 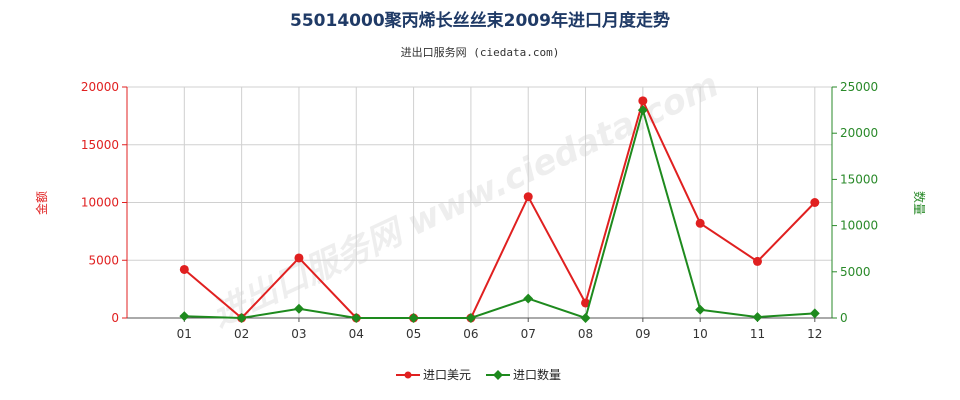 What do you see at coordinates (184, 334) in the screenshot?
I see `x-tick-label: 01` at bounding box center [184, 334].